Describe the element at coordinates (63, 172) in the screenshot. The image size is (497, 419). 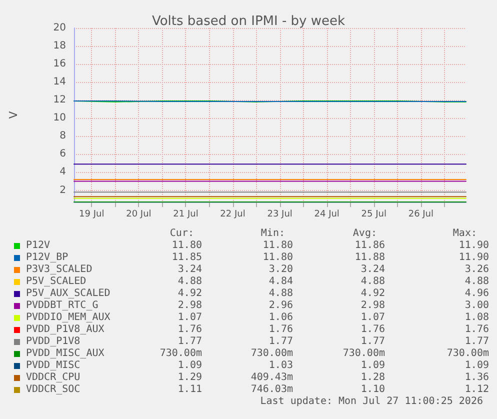
I see `y-tick-label: 4` at that location.